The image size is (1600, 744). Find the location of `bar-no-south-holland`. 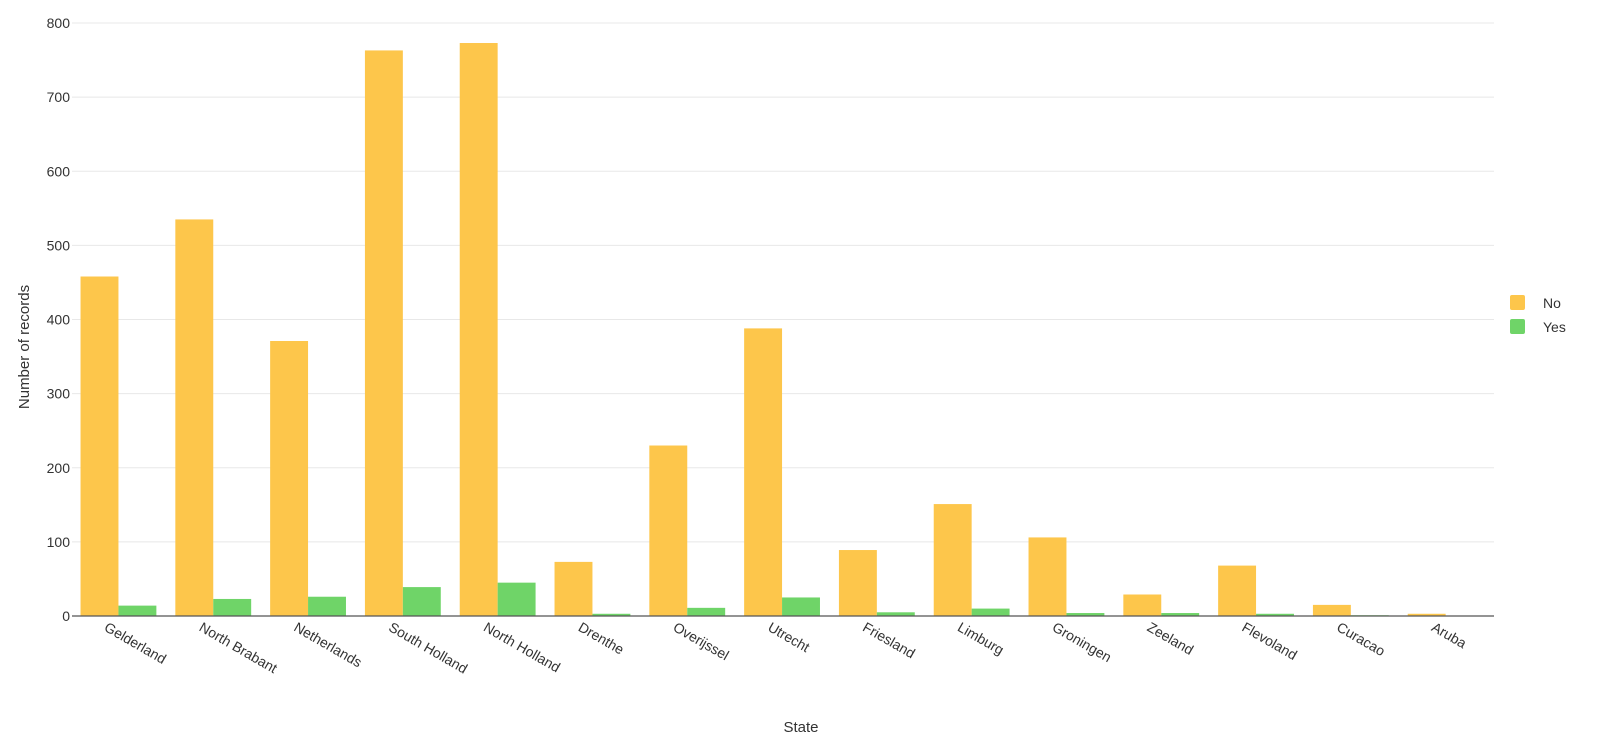

bar-no-south-holland is located at coordinates (383, 333).